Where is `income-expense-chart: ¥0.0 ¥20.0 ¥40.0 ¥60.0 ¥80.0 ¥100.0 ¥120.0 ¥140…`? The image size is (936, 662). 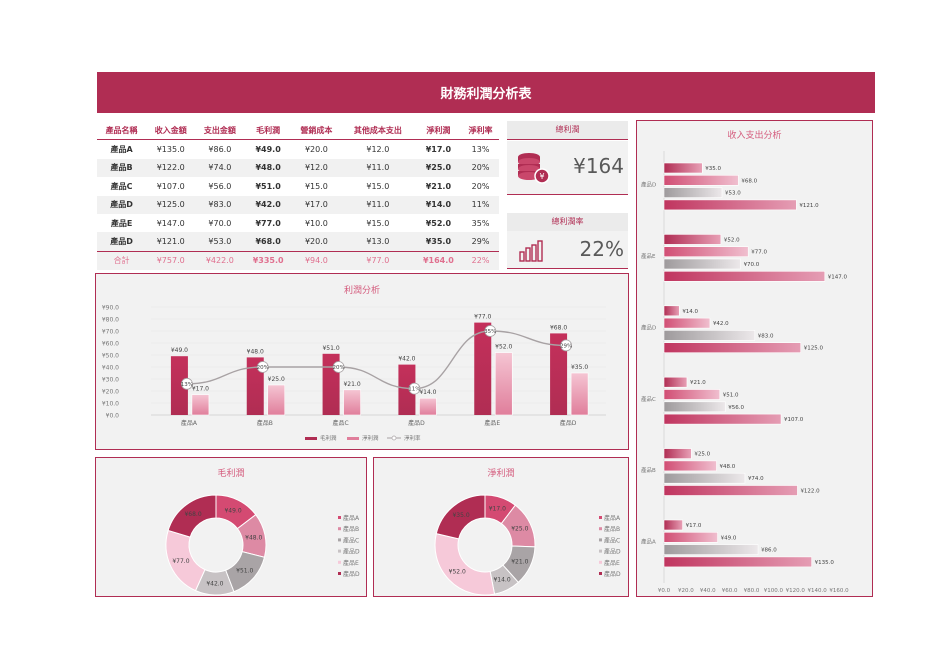
income-expense-chart: ¥0.0 ¥20.0 ¥40.0 ¥60.0 ¥80.0 ¥100.0 ¥120.0 ¥140… is located at coordinates (745, 372).